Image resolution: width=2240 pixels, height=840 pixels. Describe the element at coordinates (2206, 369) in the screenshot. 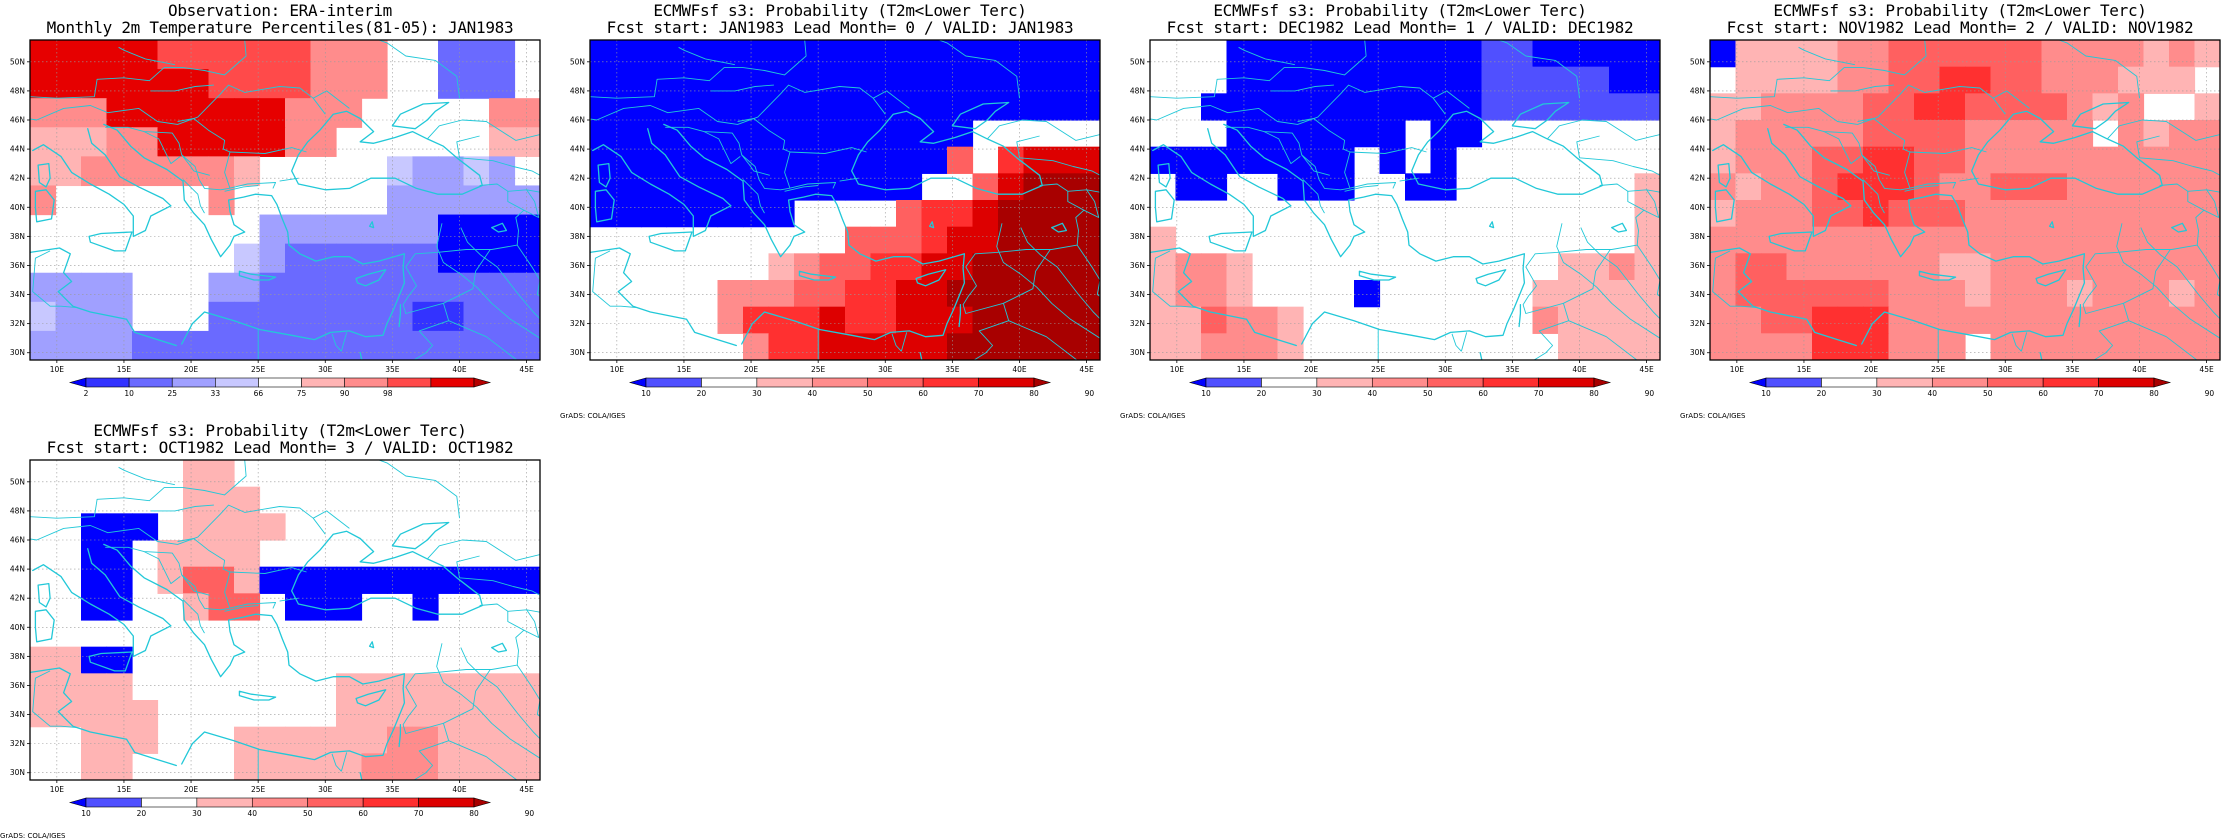

I see `lon-tick-label: 45E` at that location.